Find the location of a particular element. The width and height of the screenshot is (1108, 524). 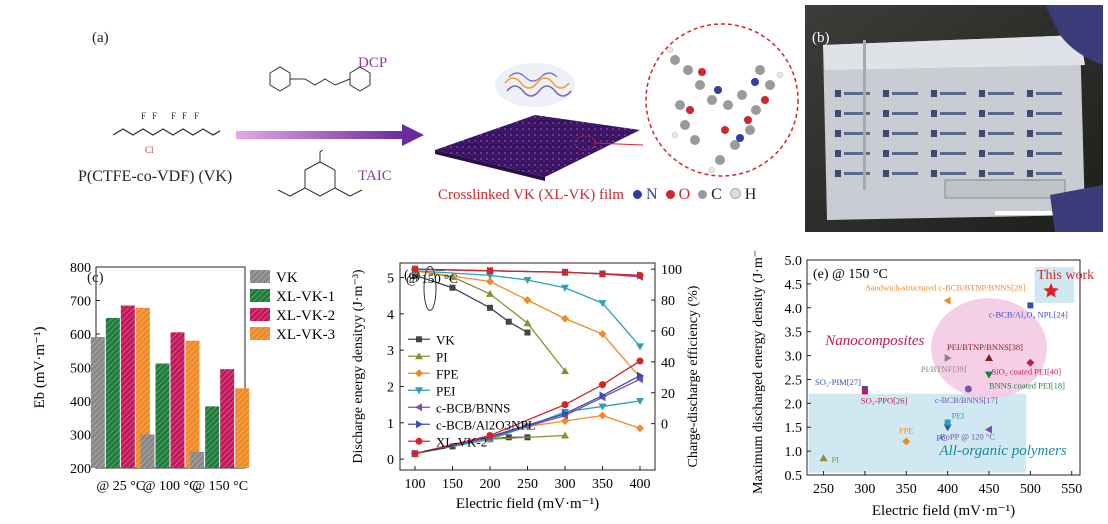

point-energy-pei is located at coordinates (602, 407).